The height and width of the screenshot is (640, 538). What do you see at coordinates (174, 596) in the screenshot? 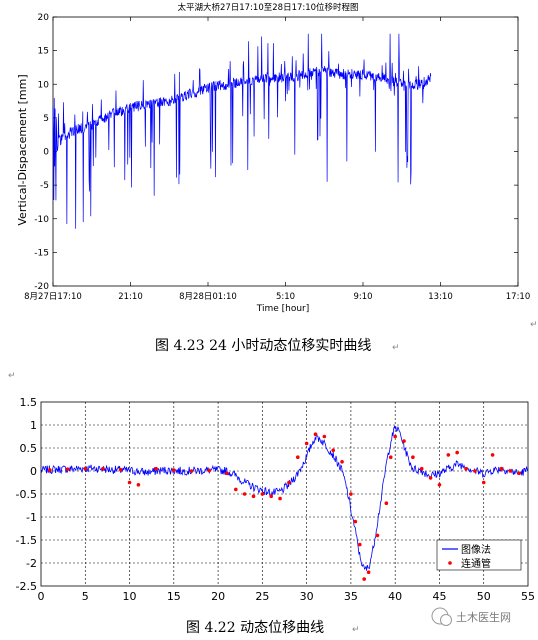
I see `x-tick-label: 15` at bounding box center [174, 596].